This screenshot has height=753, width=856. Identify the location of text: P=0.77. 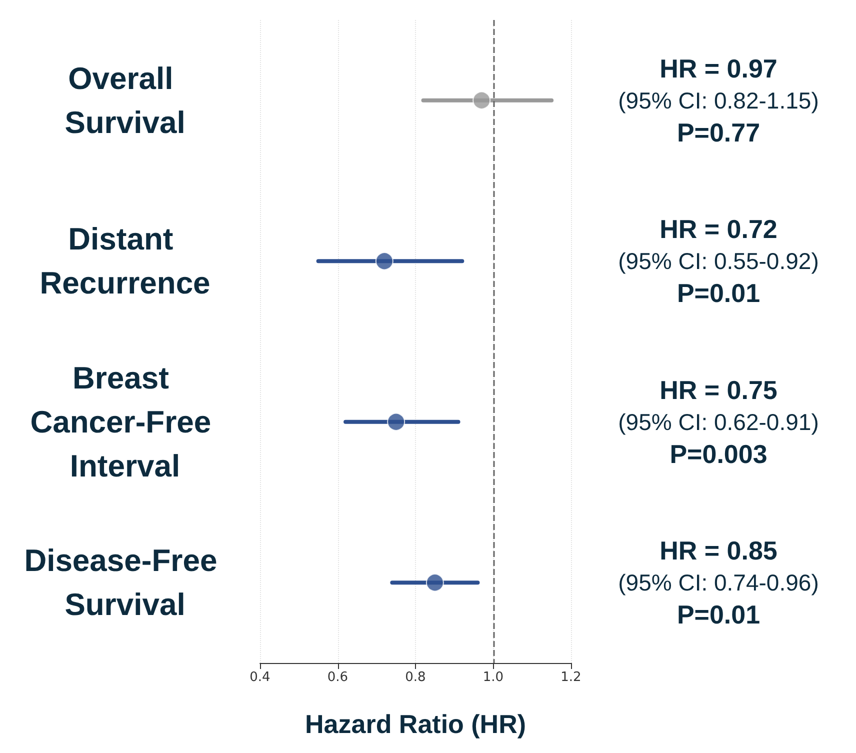
(718, 132).